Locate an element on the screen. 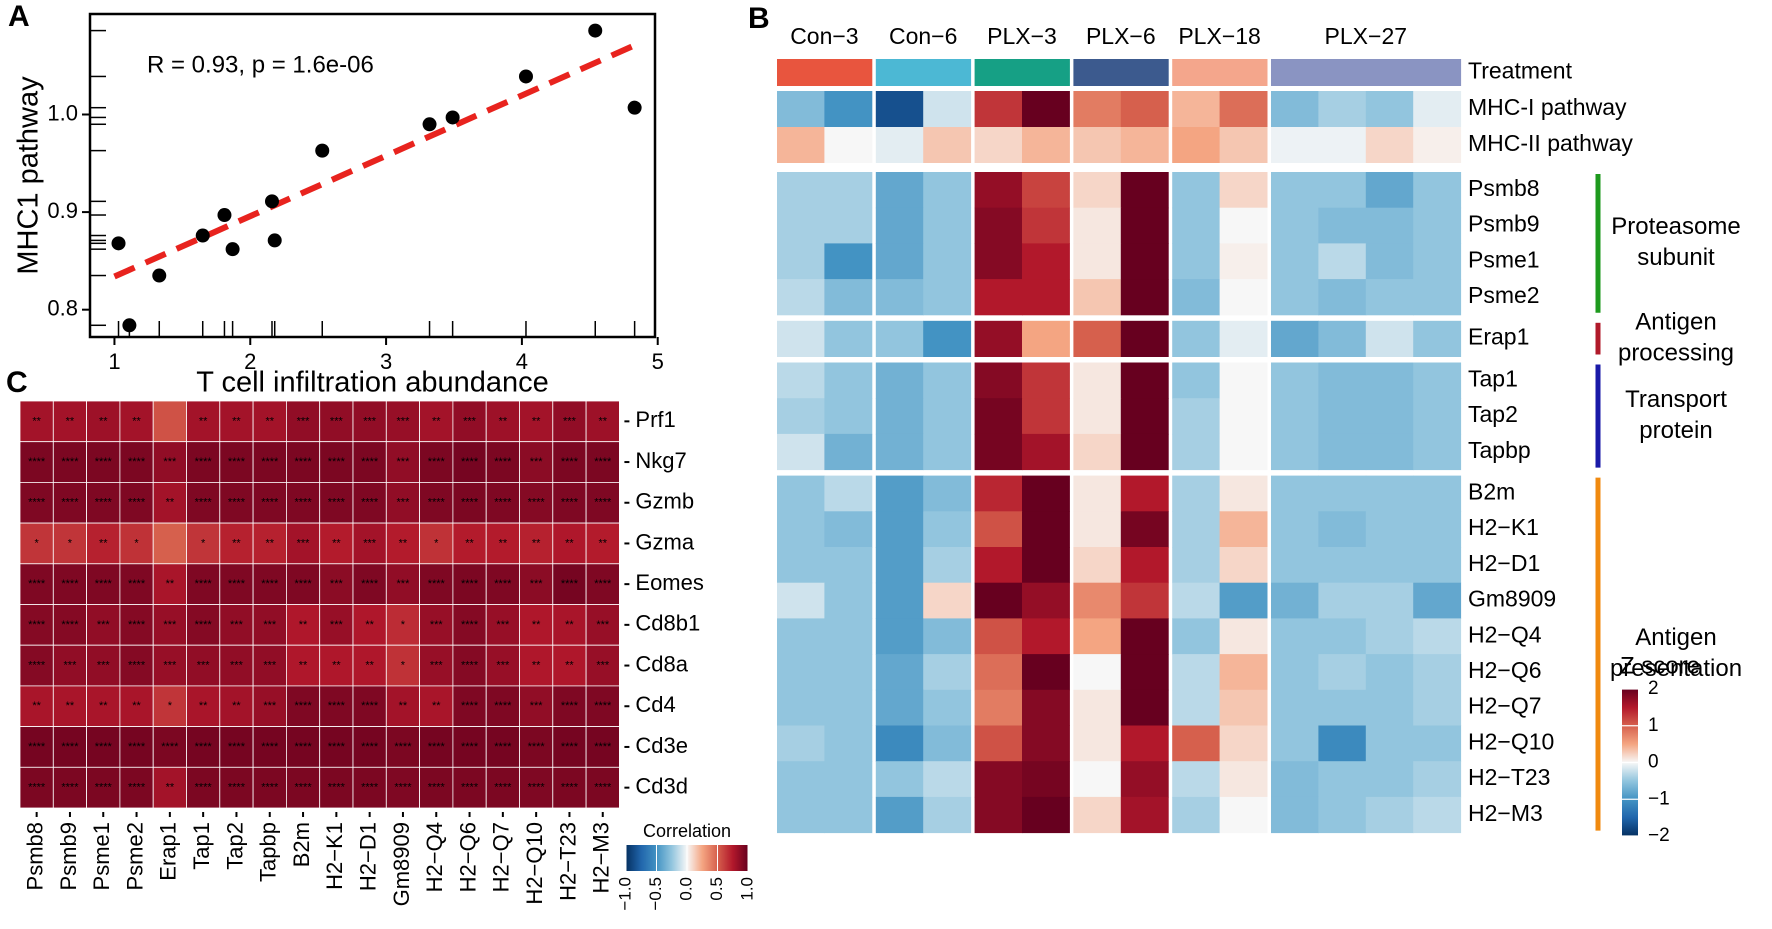  column-group-label: PLX−18 is located at coordinates (1219, 36).